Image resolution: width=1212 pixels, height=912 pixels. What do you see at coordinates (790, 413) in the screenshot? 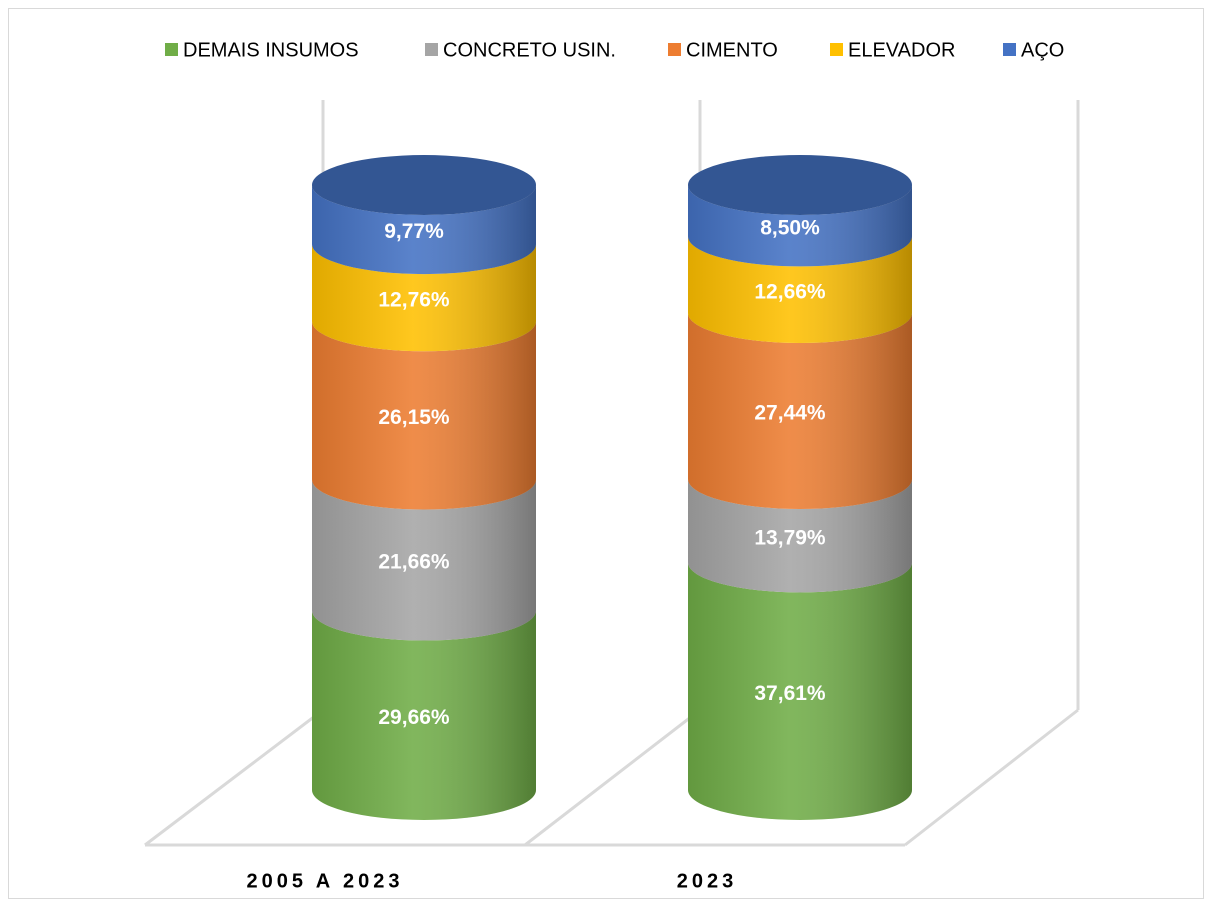
I see `value-label: 27,44%` at bounding box center [790, 413].